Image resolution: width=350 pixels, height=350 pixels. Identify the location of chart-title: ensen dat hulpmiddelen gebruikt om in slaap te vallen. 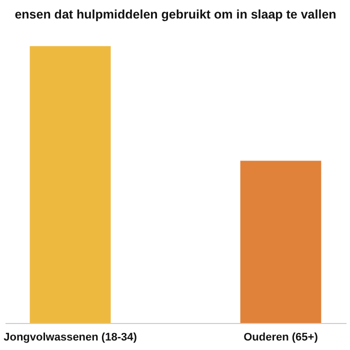
(175, 15).